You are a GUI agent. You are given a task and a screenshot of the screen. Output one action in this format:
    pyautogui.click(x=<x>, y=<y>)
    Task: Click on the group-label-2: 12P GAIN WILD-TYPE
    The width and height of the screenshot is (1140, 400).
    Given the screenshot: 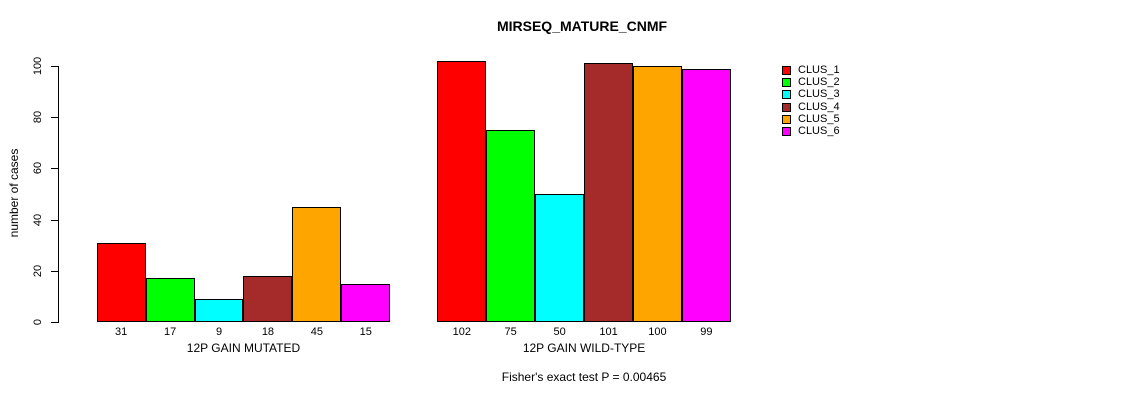 What is the action you would take?
    pyautogui.click(x=584, y=348)
    